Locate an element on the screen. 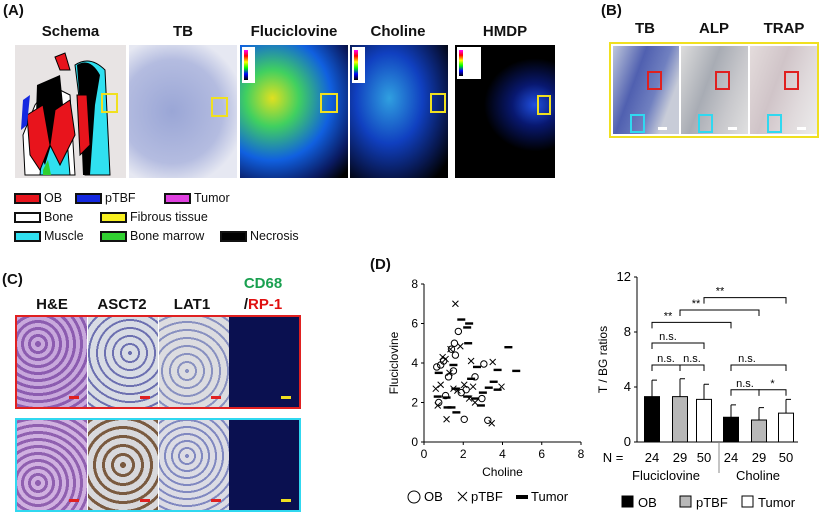 Image resolution: width=824 pixels, height=514 pixels. x-tick-label: 2 is located at coordinates (463, 454).